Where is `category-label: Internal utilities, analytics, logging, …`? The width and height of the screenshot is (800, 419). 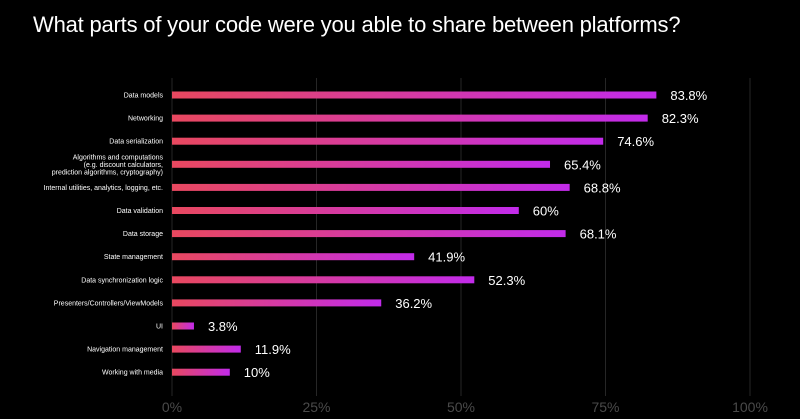
category-label: Internal utilities, analytics, logging, … is located at coordinates (104, 188).